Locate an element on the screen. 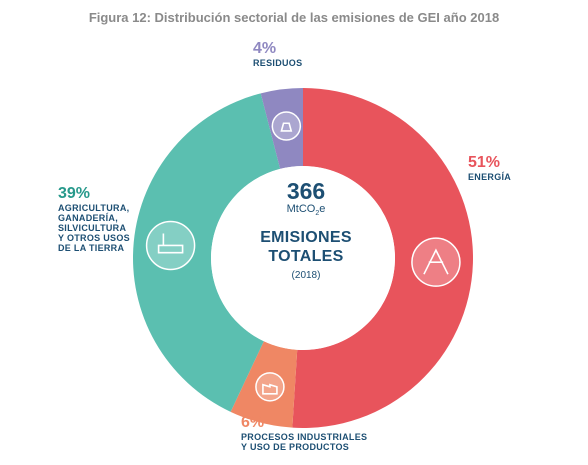 The height and width of the screenshot is (465, 588). slice-label-1: 51% ENERGÍA is located at coordinates (489, 168).